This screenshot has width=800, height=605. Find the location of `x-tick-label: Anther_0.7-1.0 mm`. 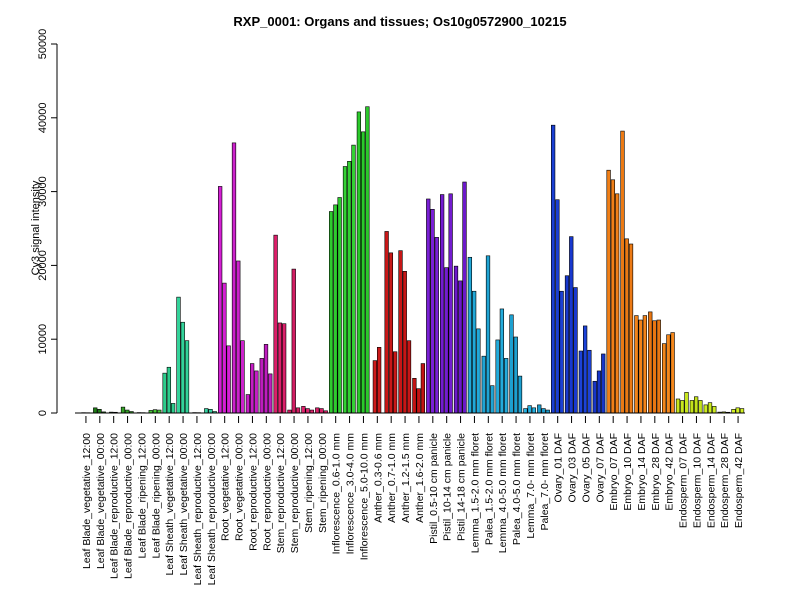

x-tick-label: Anther_0.7-1.0 mm is located at coordinates (392, 478).